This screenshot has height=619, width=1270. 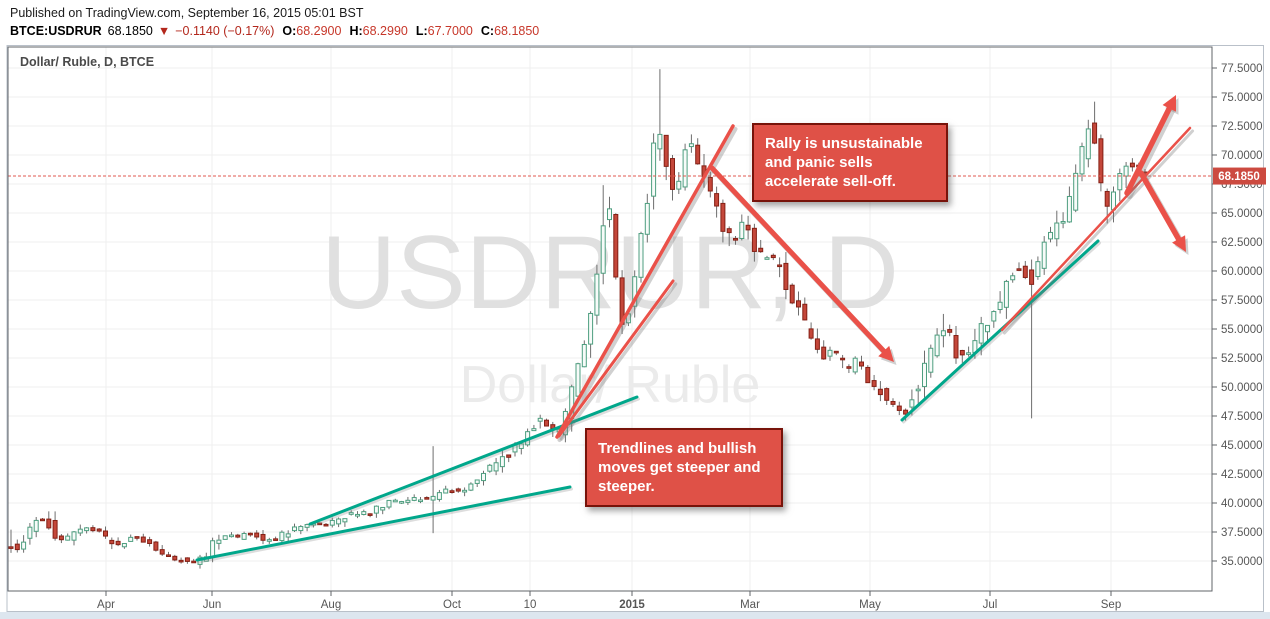 What do you see at coordinates (632, 605) in the screenshot?
I see `date-tick-label: 2015` at bounding box center [632, 605].